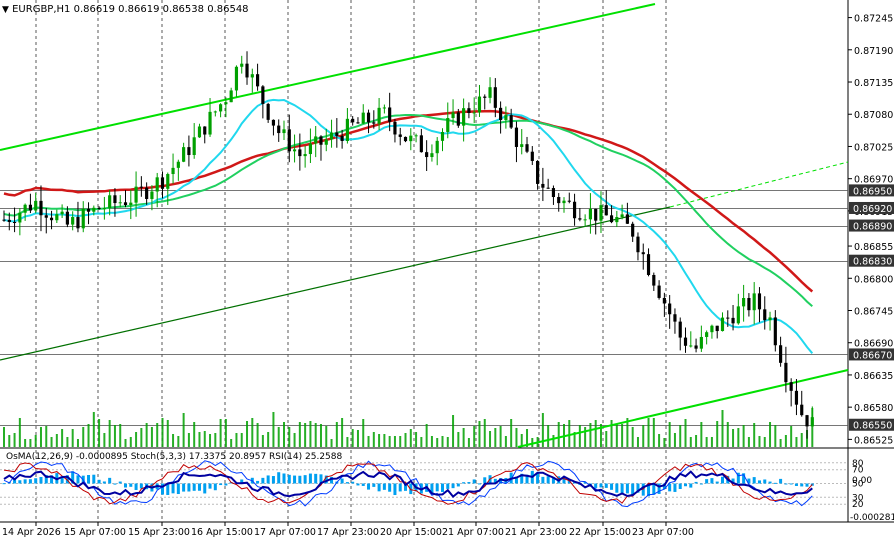 This screenshot has height=545, width=894. I want to click on time-label: 20 Apr 15:00, so click(411, 532).